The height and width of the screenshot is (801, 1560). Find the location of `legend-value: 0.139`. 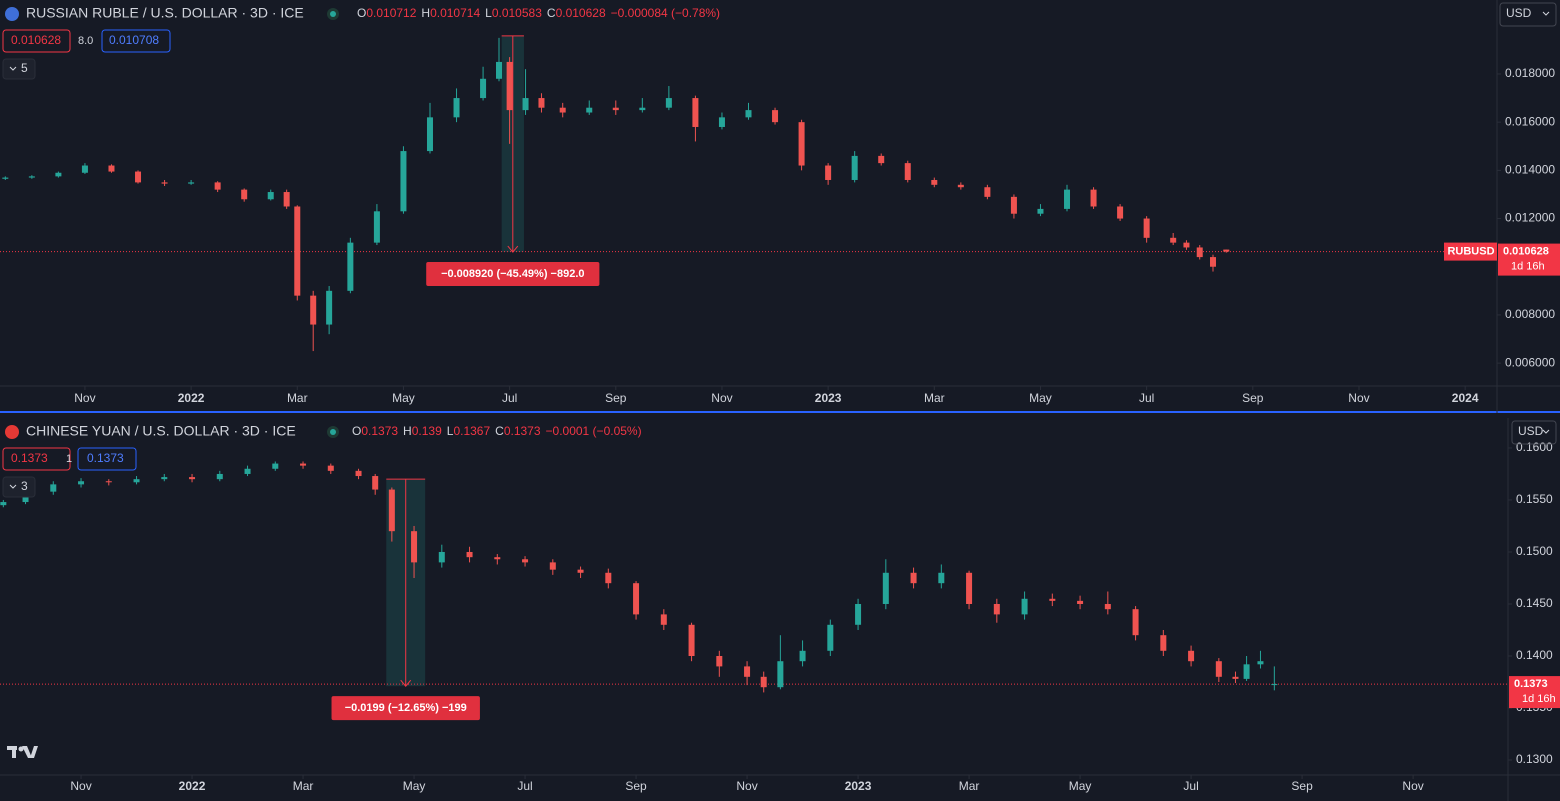

legend-value: 0.139 is located at coordinates (427, 431).